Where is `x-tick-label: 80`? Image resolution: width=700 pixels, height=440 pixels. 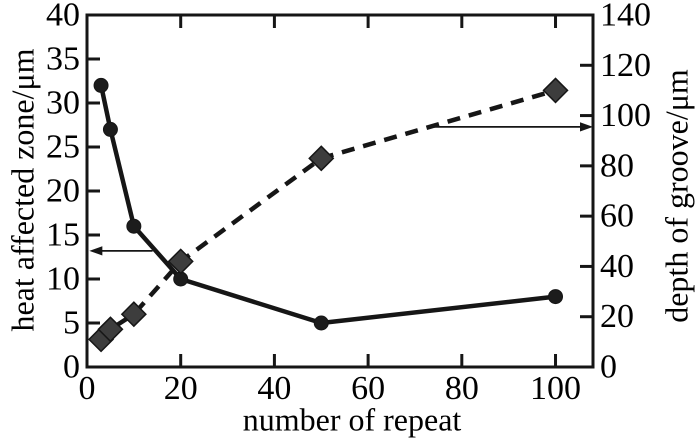 x-tick-label: 80 is located at coordinates (462, 388).